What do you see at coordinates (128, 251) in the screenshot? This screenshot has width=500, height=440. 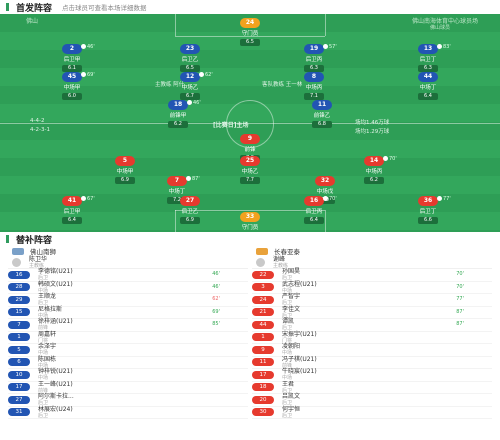 I see `home-club-header: 佛山南狮` at bounding box center [128, 251].